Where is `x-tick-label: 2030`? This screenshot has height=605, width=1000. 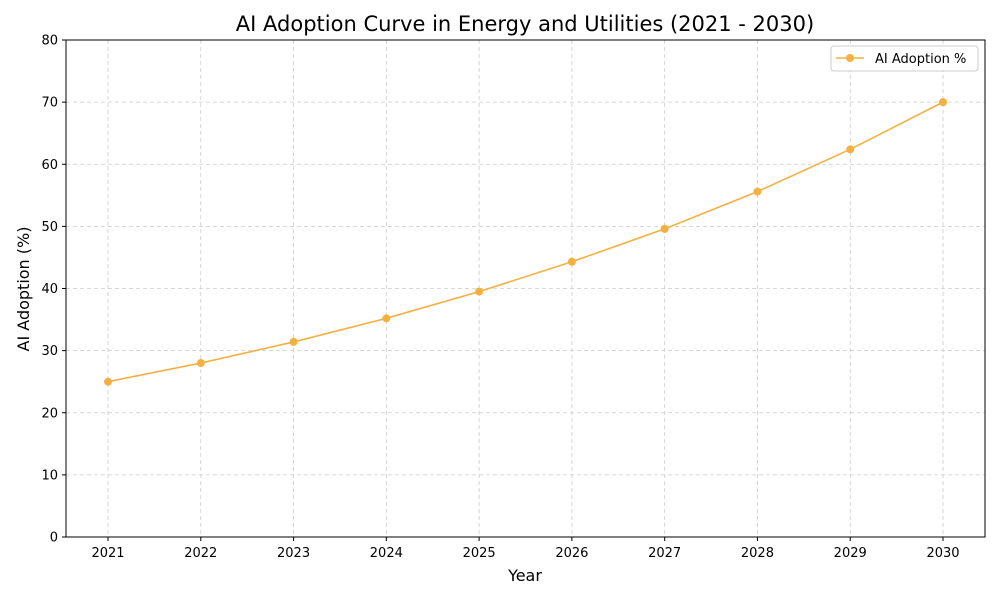 x-tick-label: 2030 is located at coordinates (942, 553).